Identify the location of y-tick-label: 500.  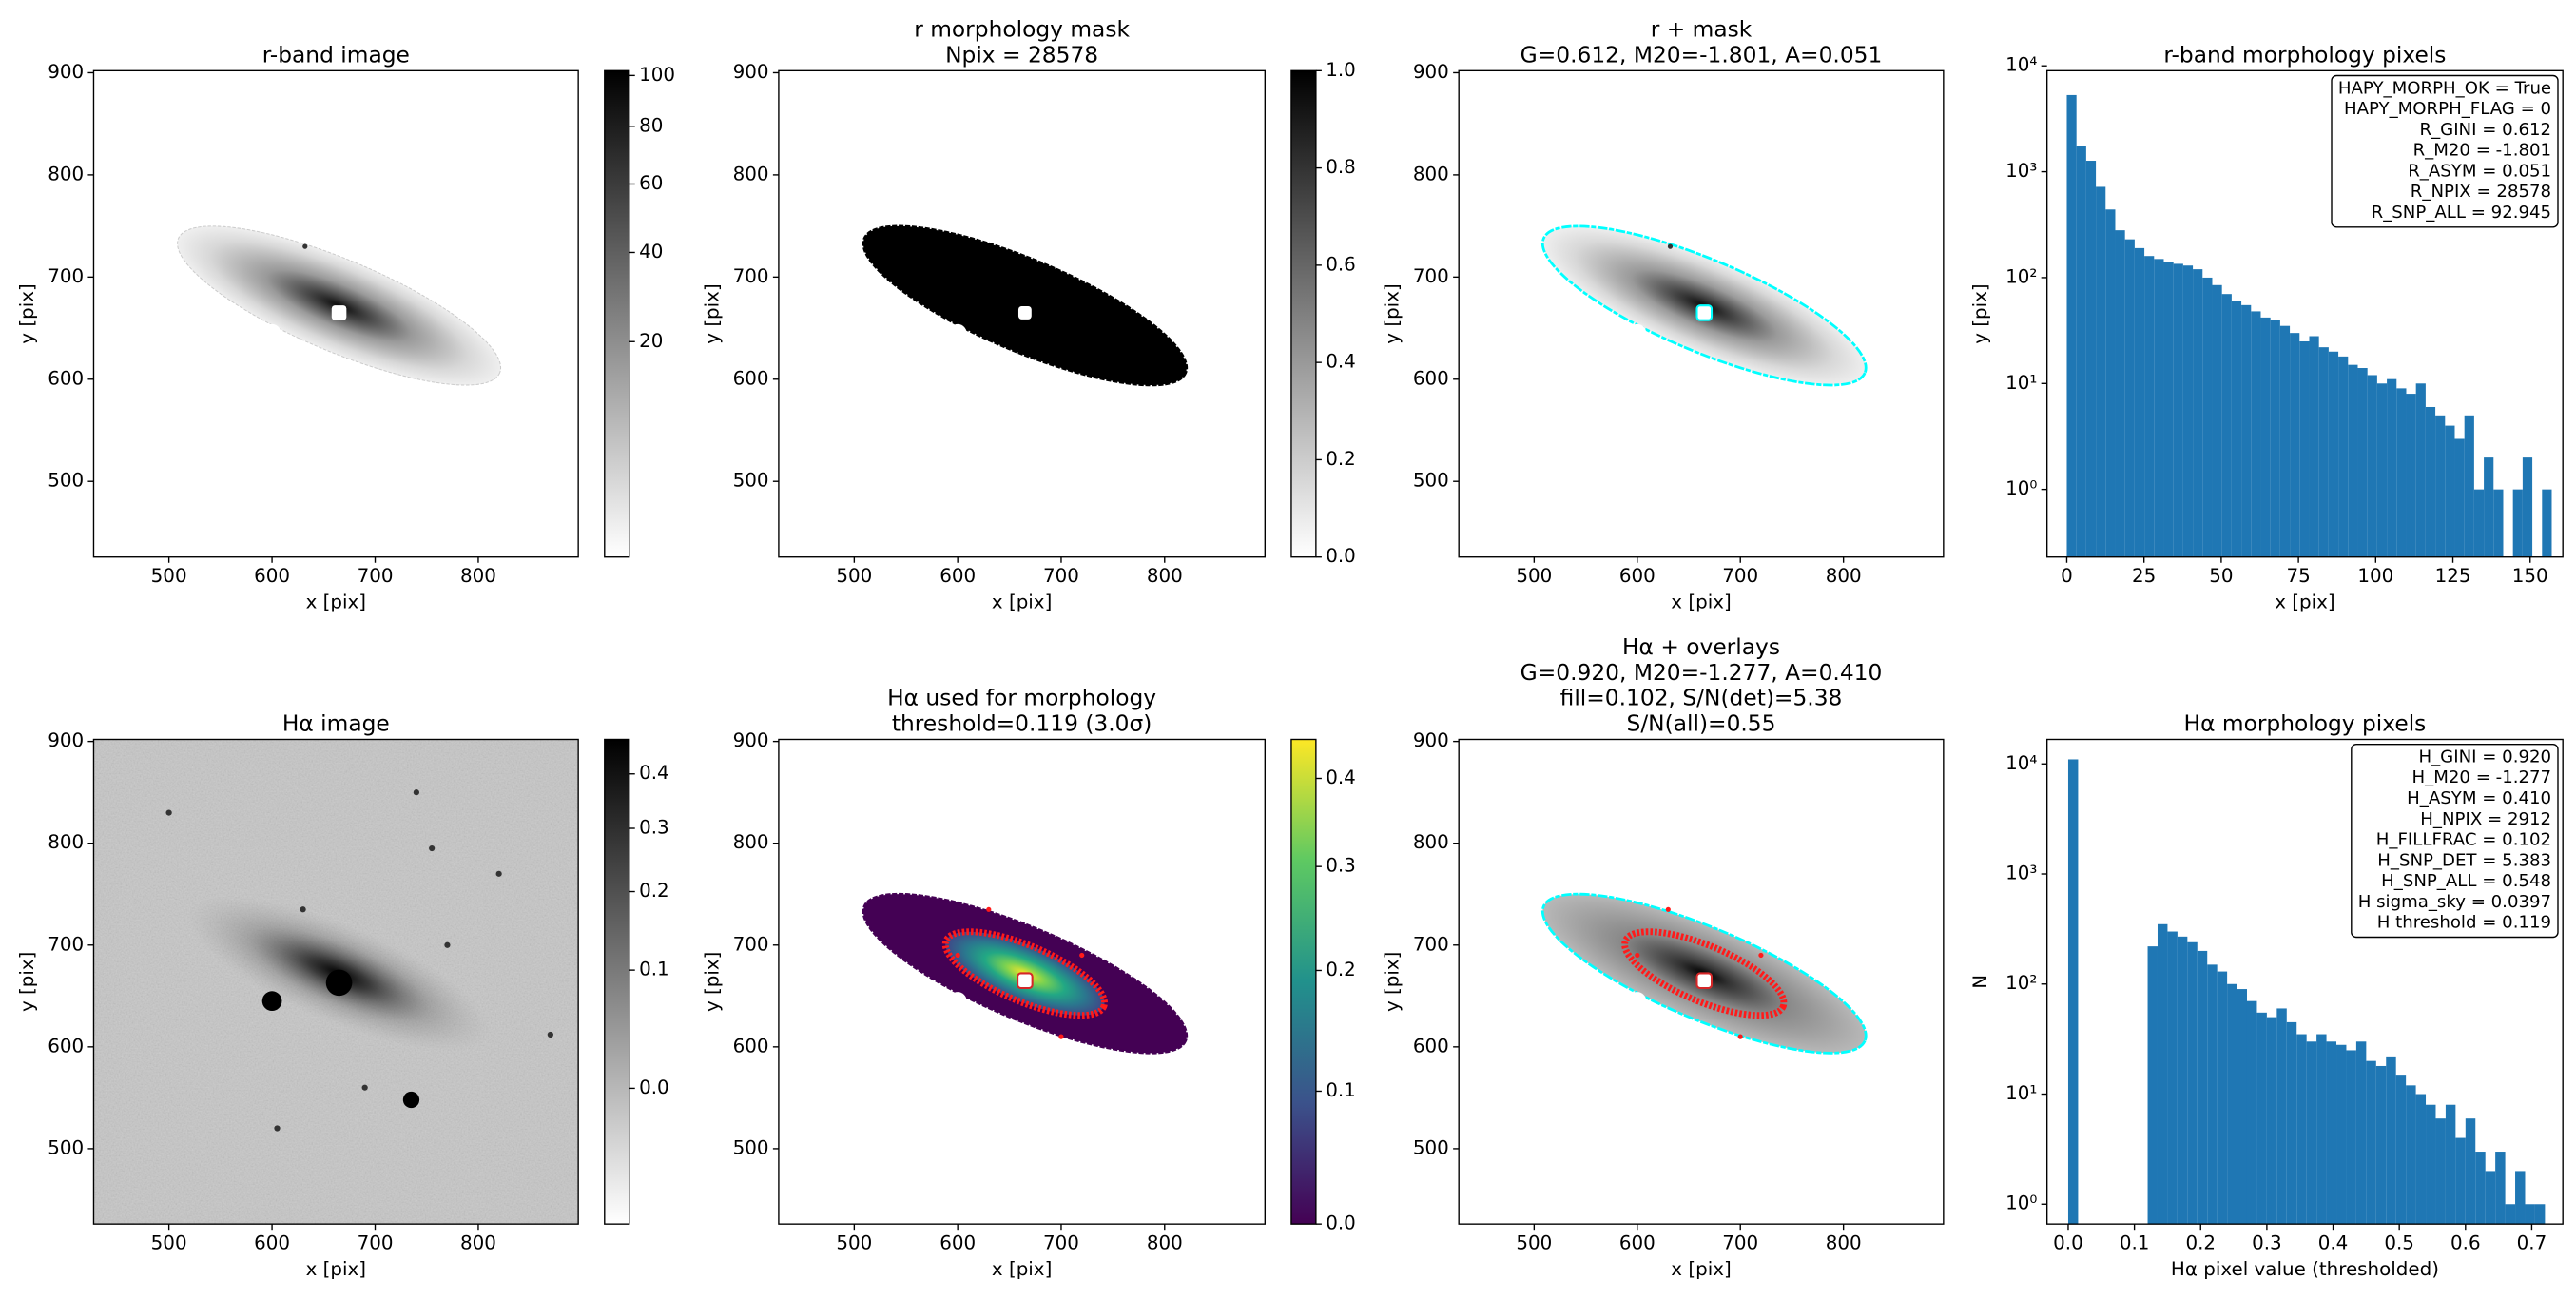
(1431, 481).